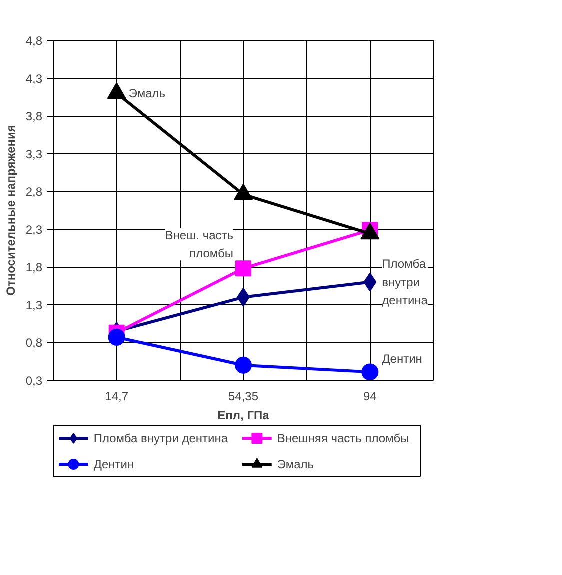  Describe the element at coordinates (34, 79) in the screenshot. I see `y-tick-label: 4,3` at that location.